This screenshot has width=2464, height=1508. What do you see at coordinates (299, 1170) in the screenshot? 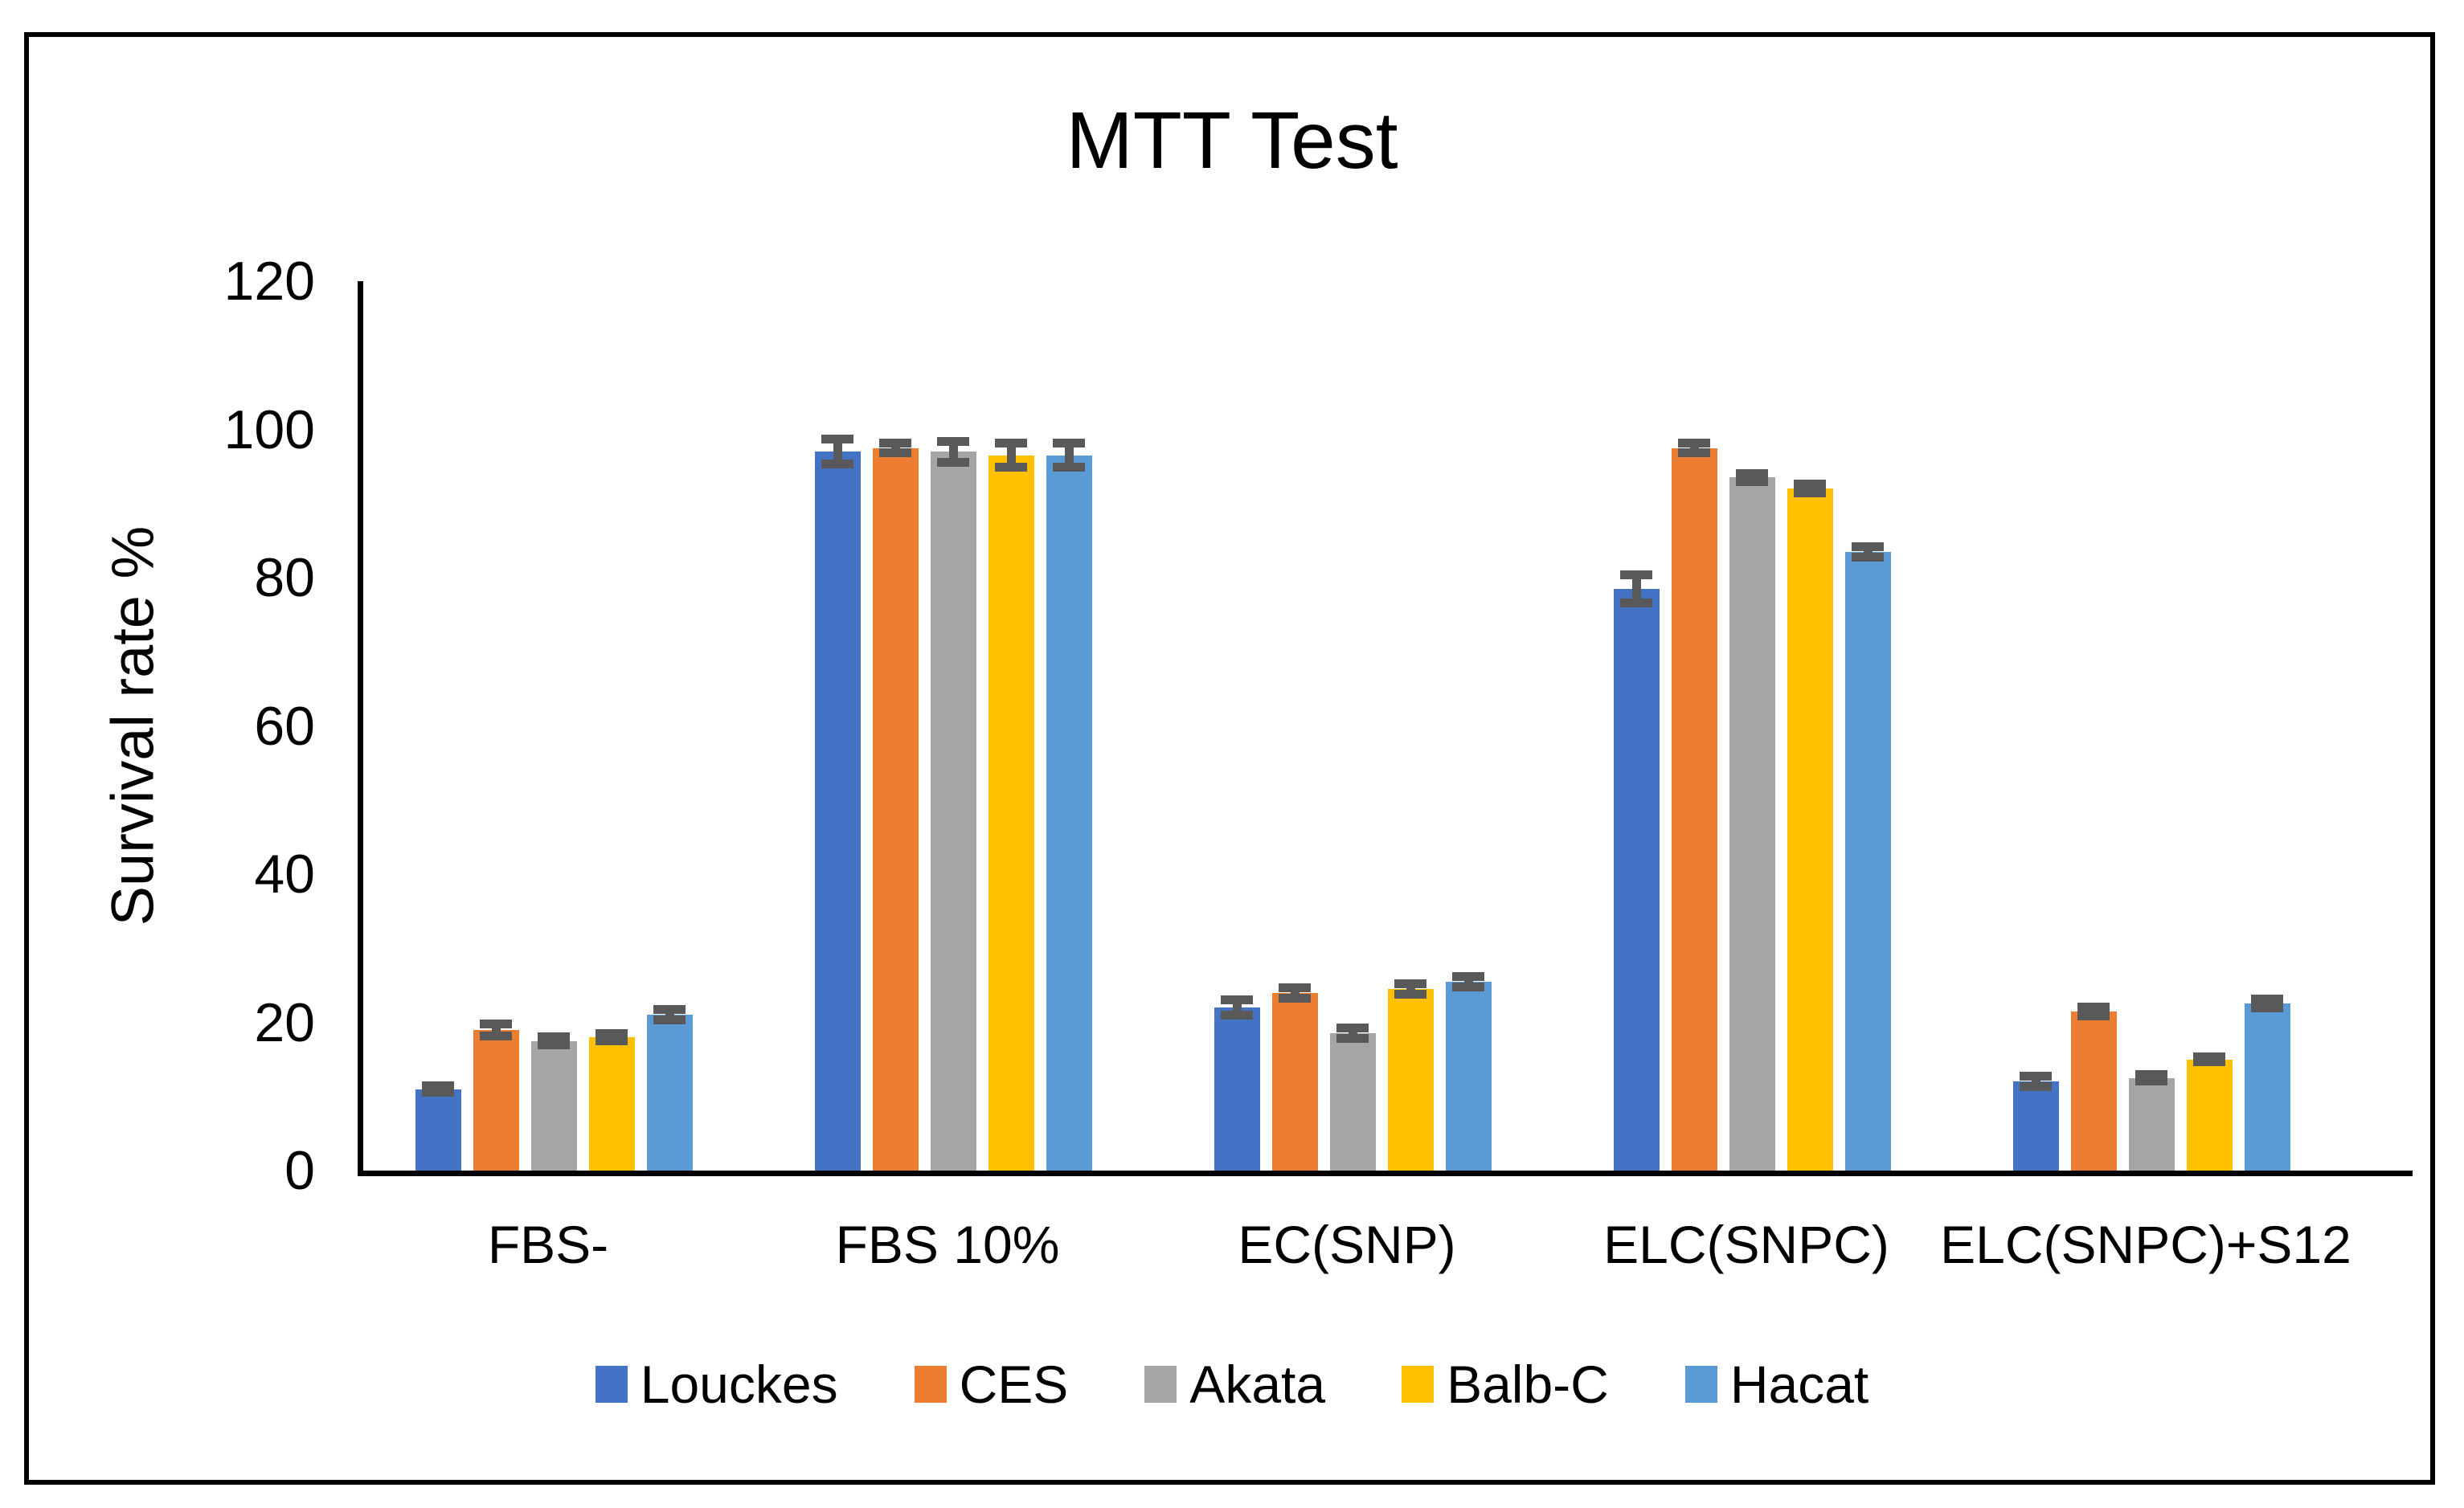
I see `y-tick-label: 0` at bounding box center [299, 1170].